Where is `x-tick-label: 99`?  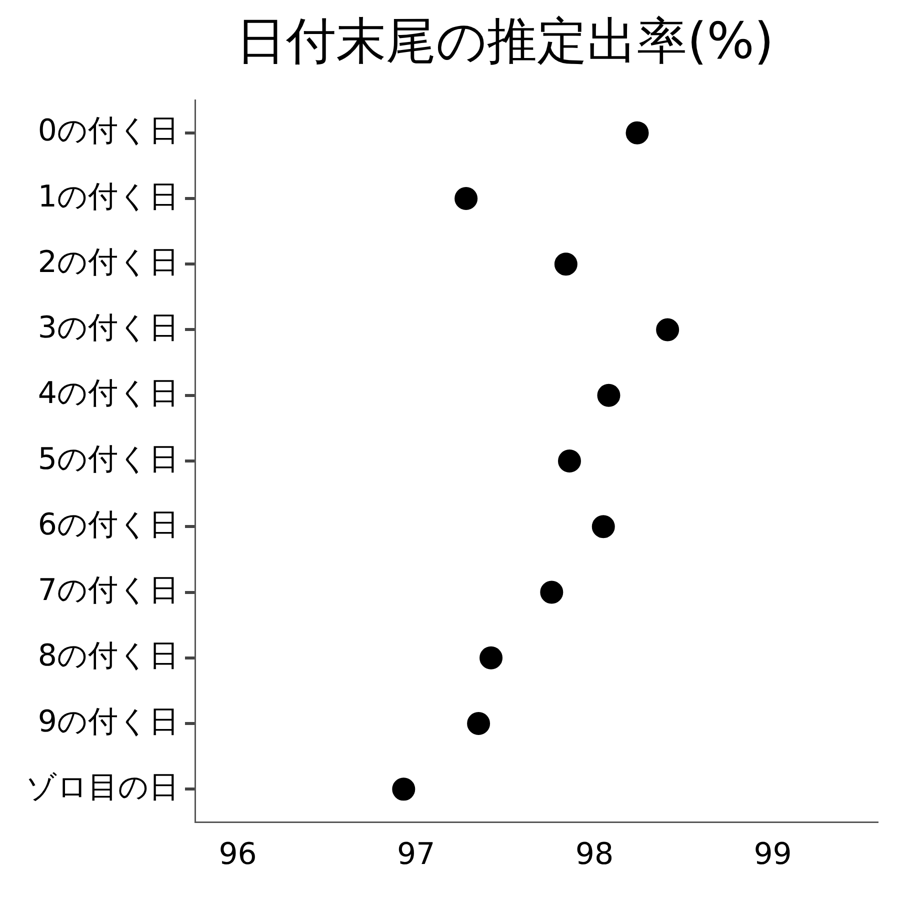
x-tick-label: 99 is located at coordinates (773, 854).